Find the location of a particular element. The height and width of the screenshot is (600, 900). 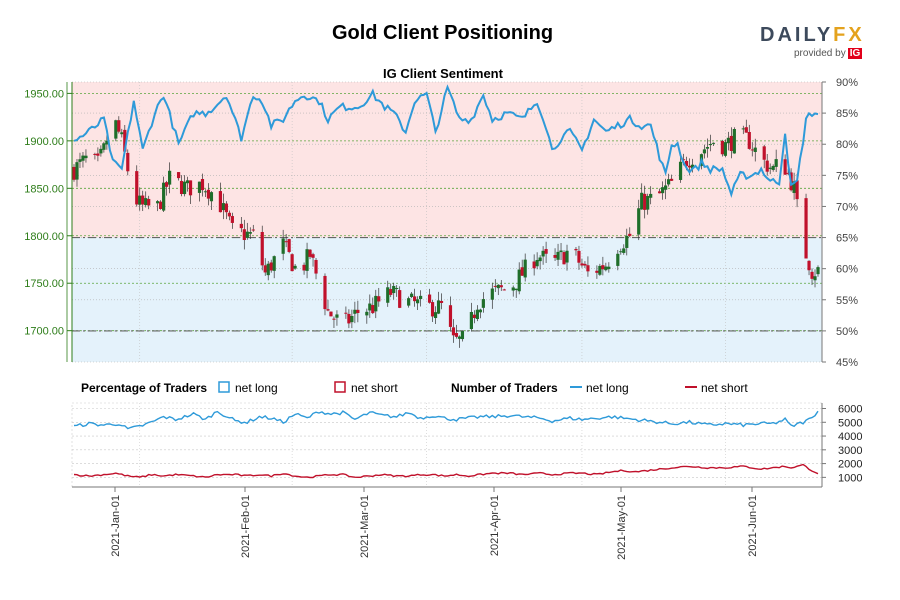

price-tick-label: 1950.00 is located at coordinates (44, 94).